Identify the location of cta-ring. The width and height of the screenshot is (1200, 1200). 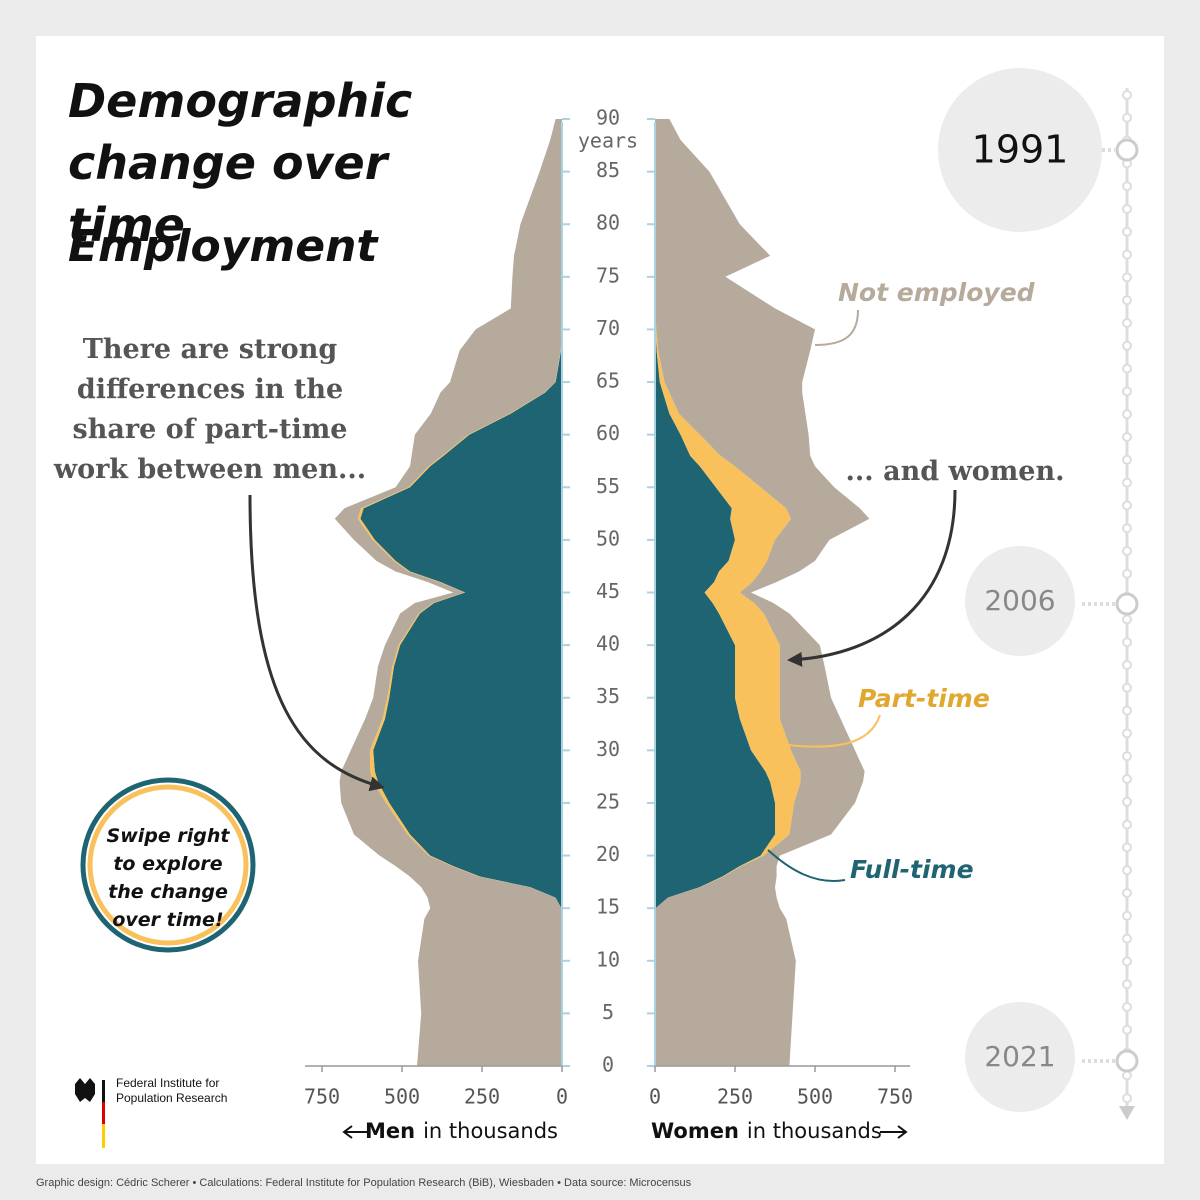
(168, 865).